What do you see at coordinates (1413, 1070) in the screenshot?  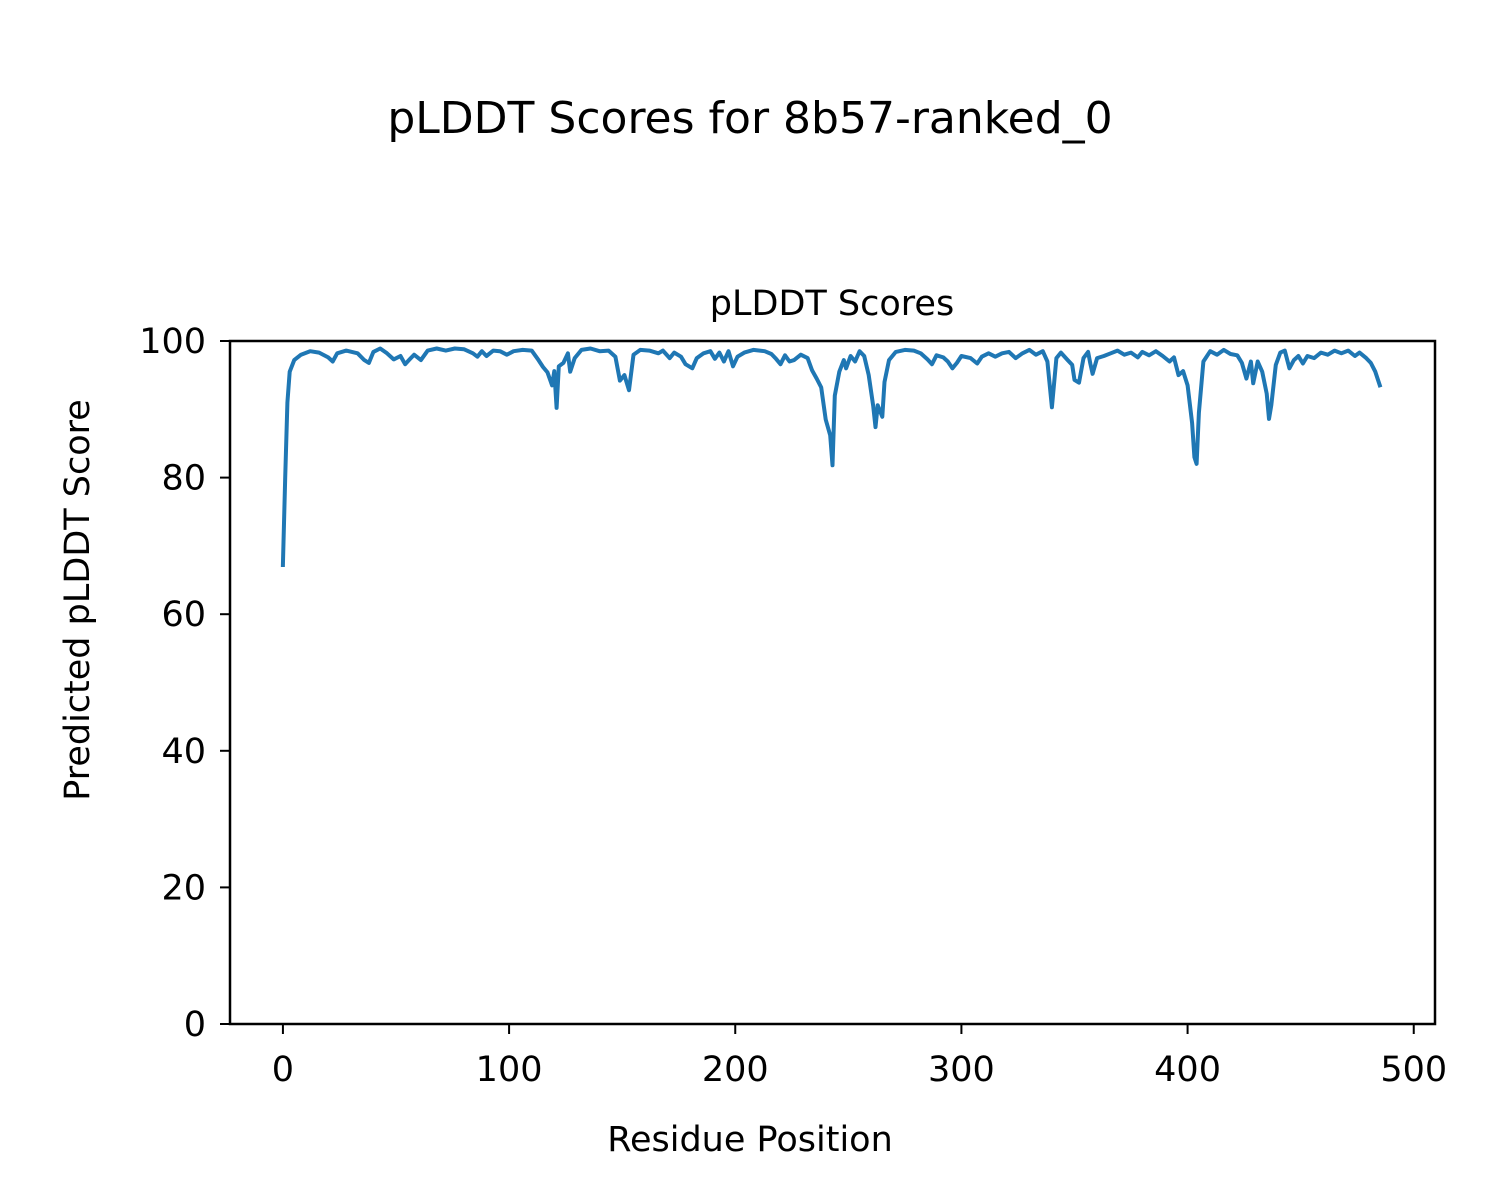 I see `x-tick-label: 500` at bounding box center [1413, 1070].